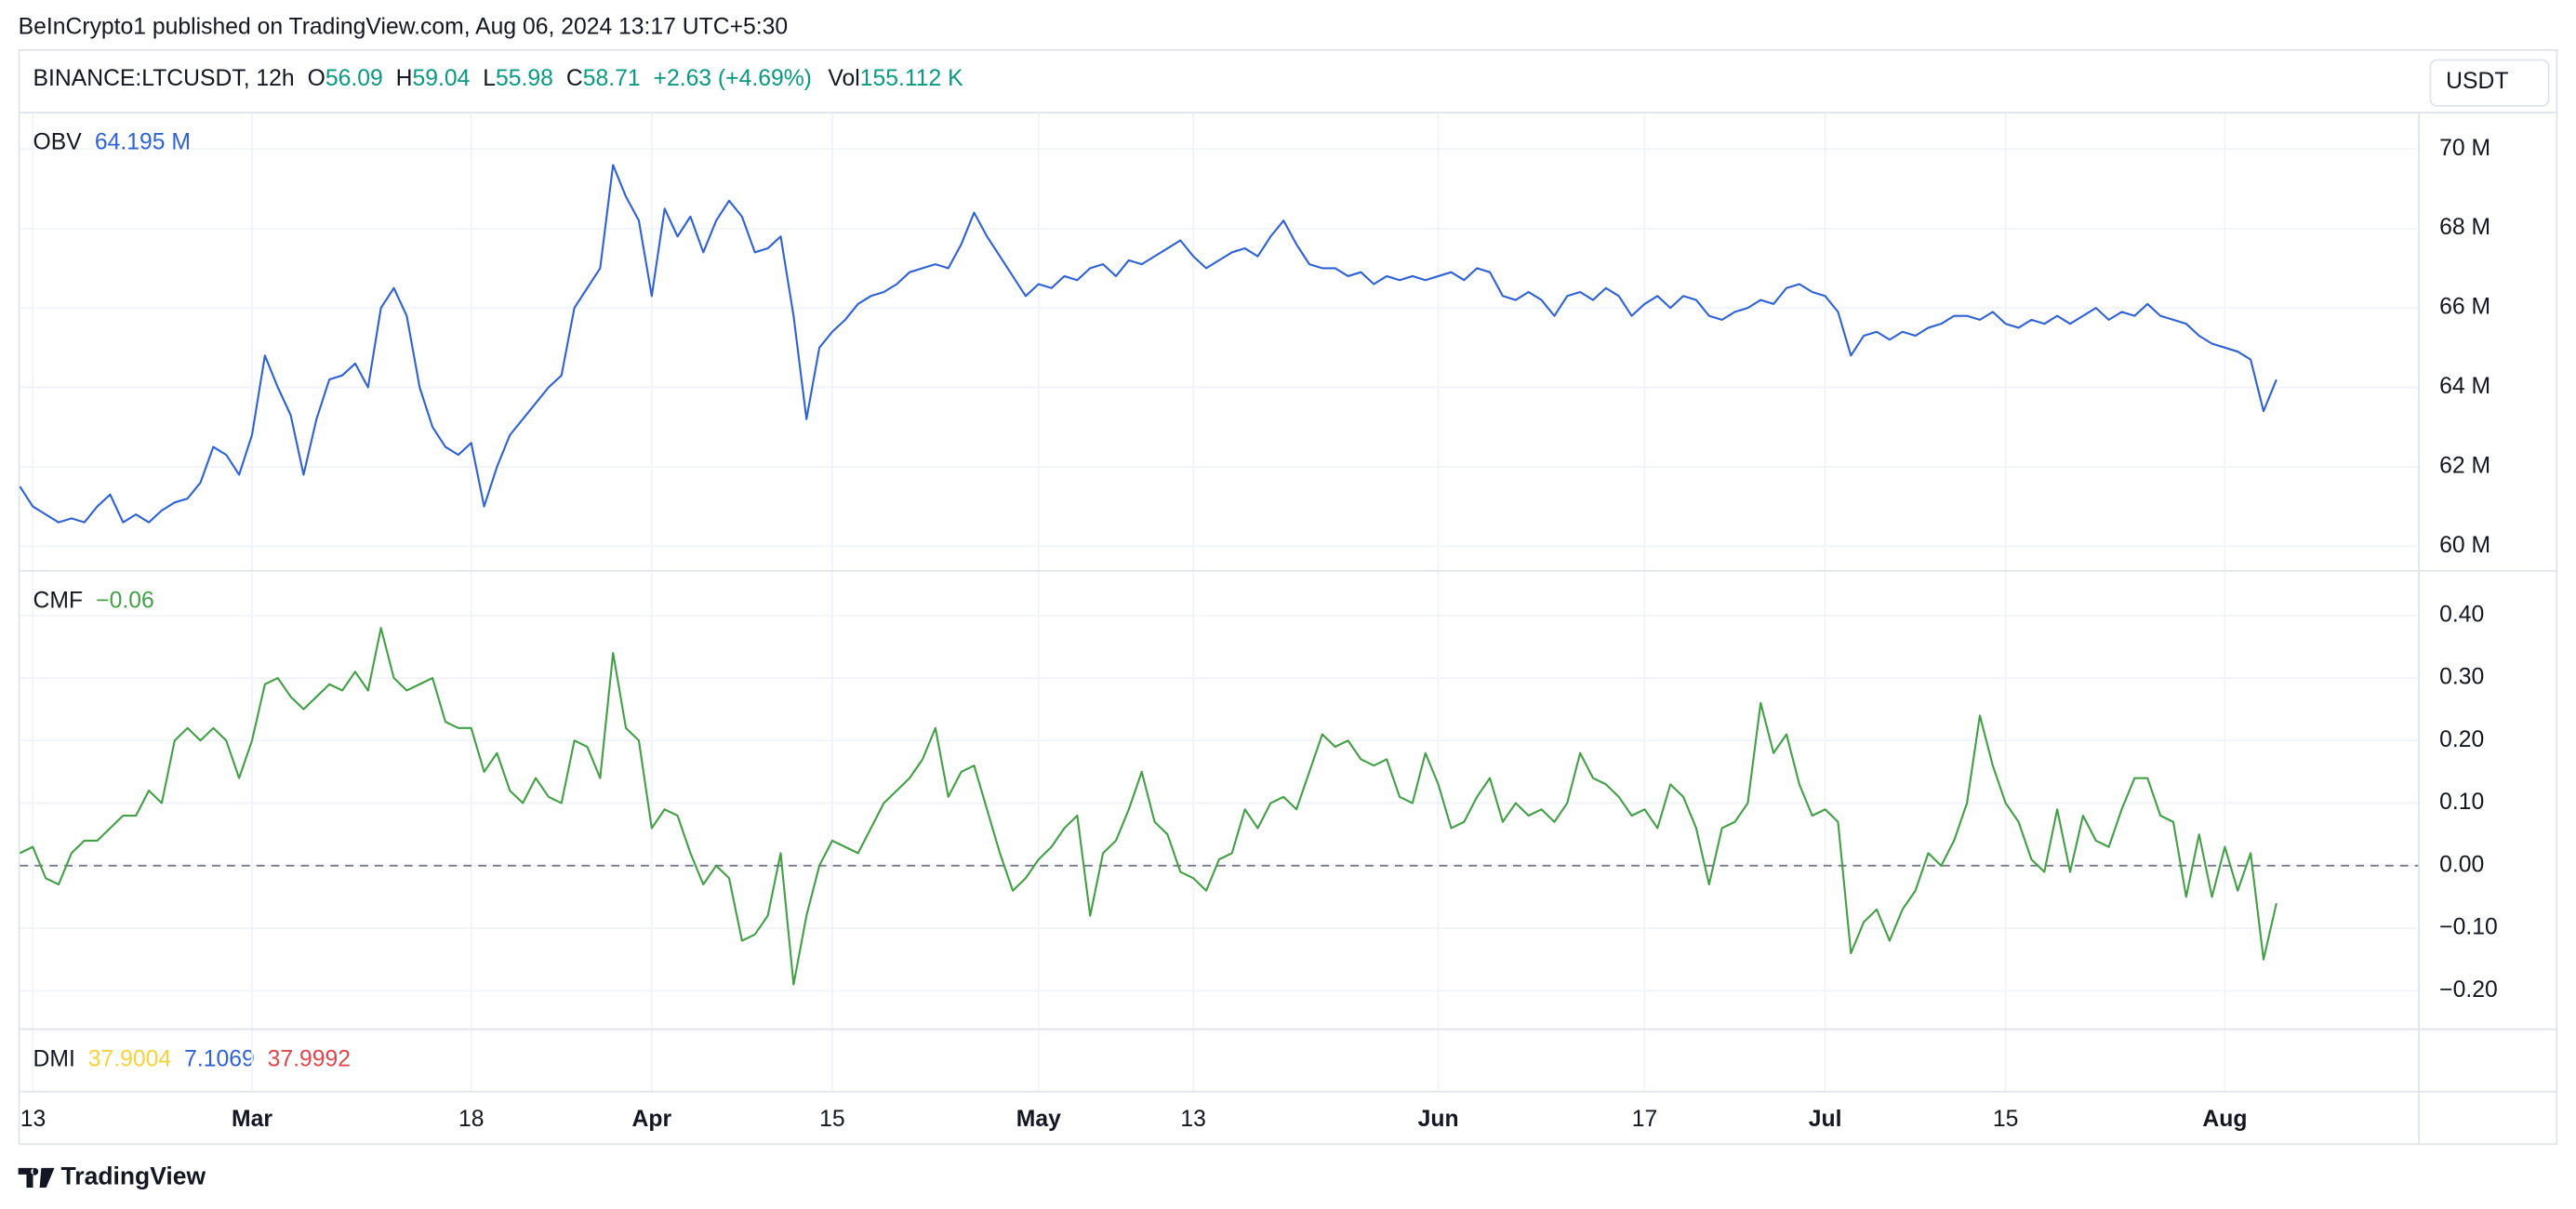 This screenshot has height=1209, width=2576. I want to click on y-tick-label: 62 M, so click(2464, 465).